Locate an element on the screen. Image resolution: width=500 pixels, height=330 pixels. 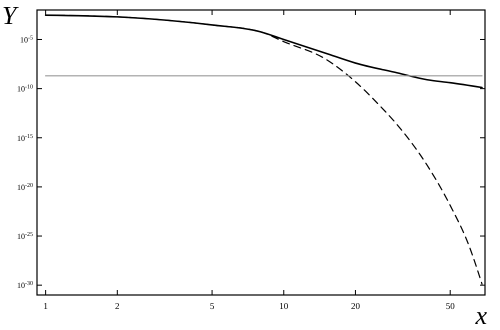
y-tick-label: 10$^{-15}$ is located at coordinates (25, 138).